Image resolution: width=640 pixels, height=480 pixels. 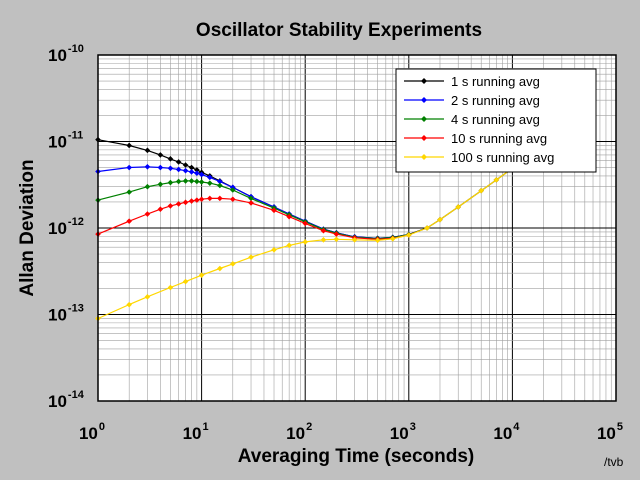 I want to click on y-tick-labels: 10-14 10-13 10-12 10-11 10-10, so click(x=66, y=227).